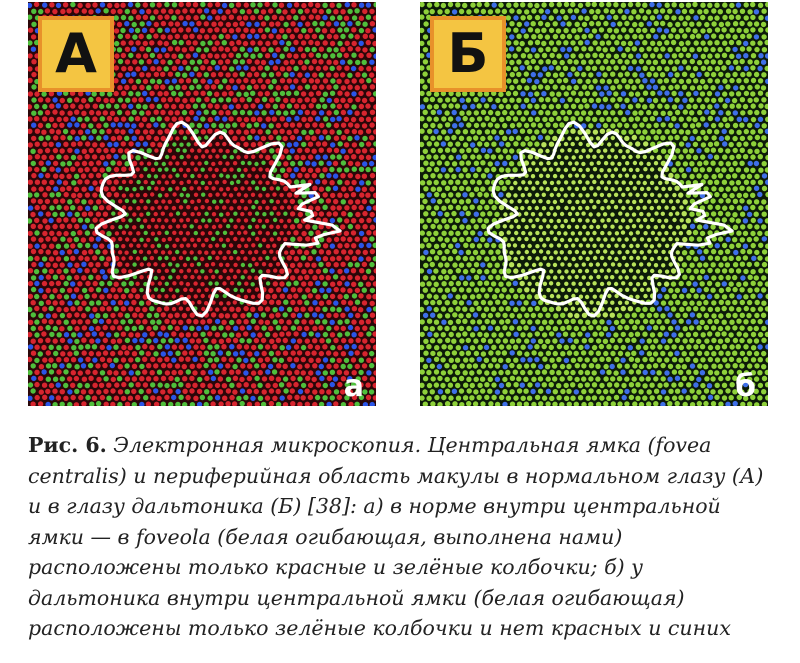  What do you see at coordinates (353, 386) in the screenshot?
I see `panel-sublabel-a: а` at bounding box center [353, 386].